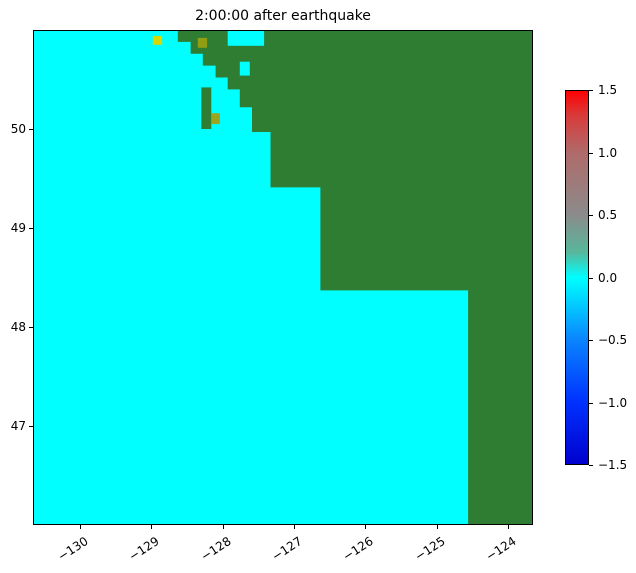  I want to click on colorbar-tick-label: −1.0, so click(613, 402).